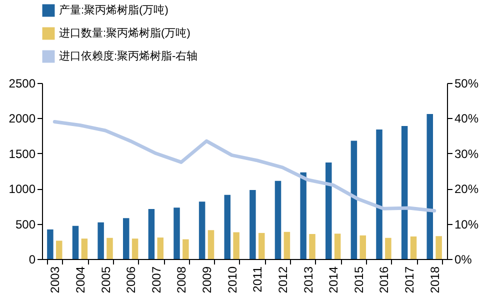 Image resolution: width=491 pixels, height=297 pixels. What do you see at coordinates (257, 279) in the screenshot?
I see `x-tick-label: 2011` at bounding box center [257, 279].